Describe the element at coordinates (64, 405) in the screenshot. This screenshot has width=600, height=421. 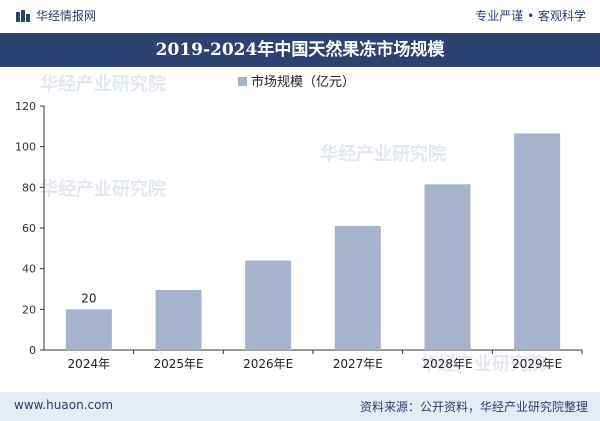
I see `footer-url: www.huaon.com` at that location.